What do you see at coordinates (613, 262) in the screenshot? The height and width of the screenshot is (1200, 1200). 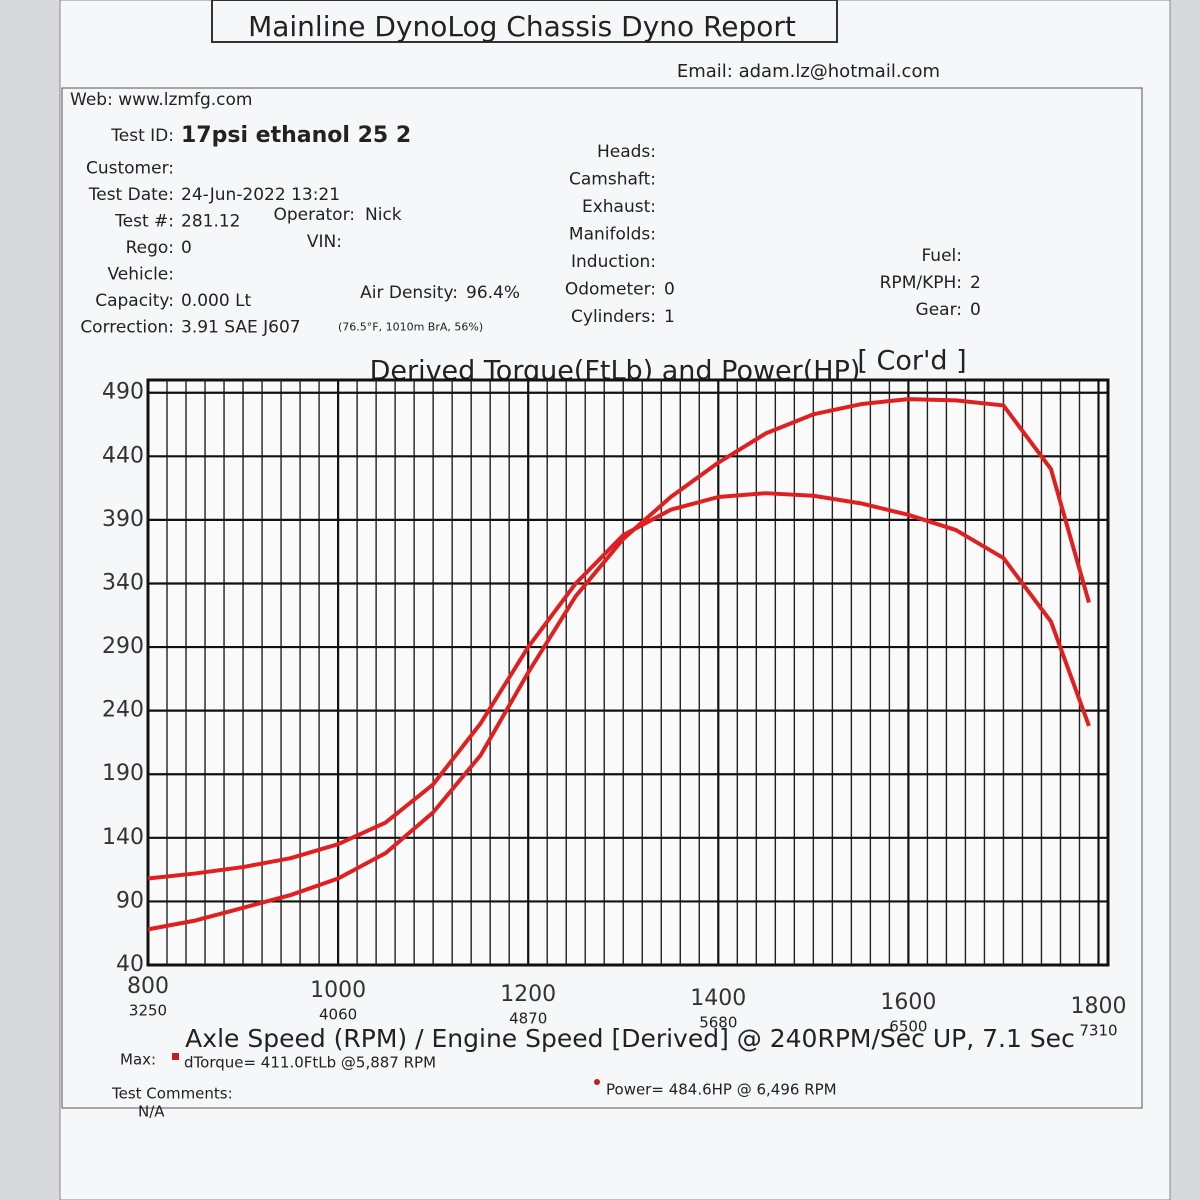 I see `field-label: Induction:` at bounding box center [613, 262].